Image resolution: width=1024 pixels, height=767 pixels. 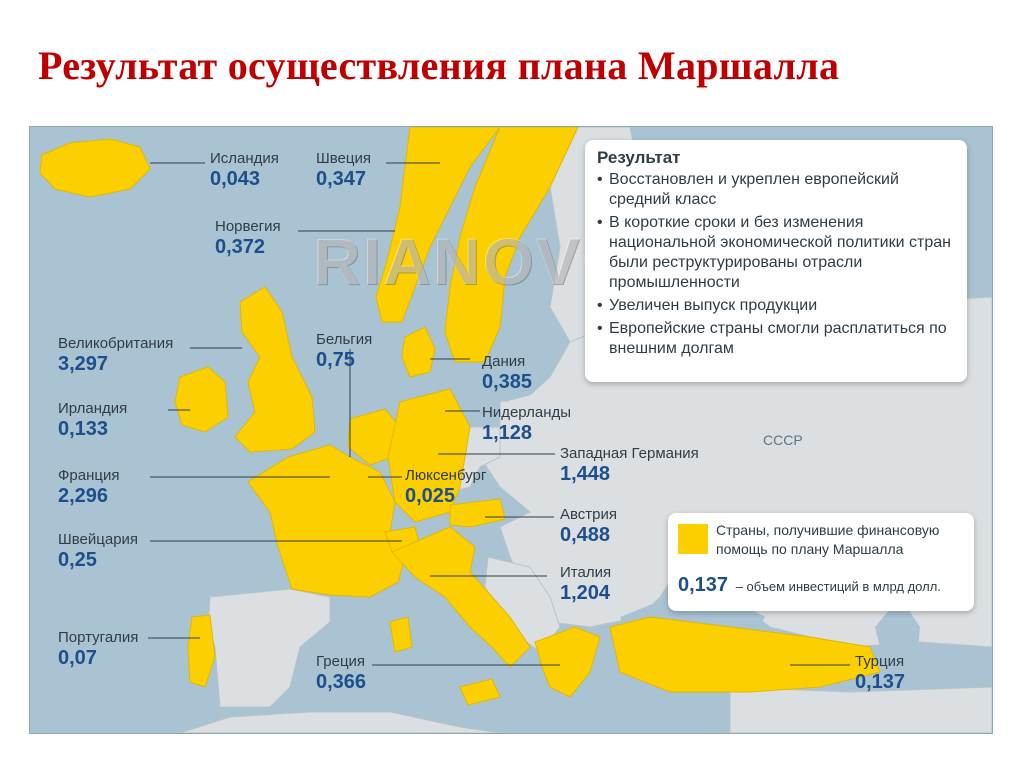 I want to click on country-value: 0,137, so click(x=880, y=681).